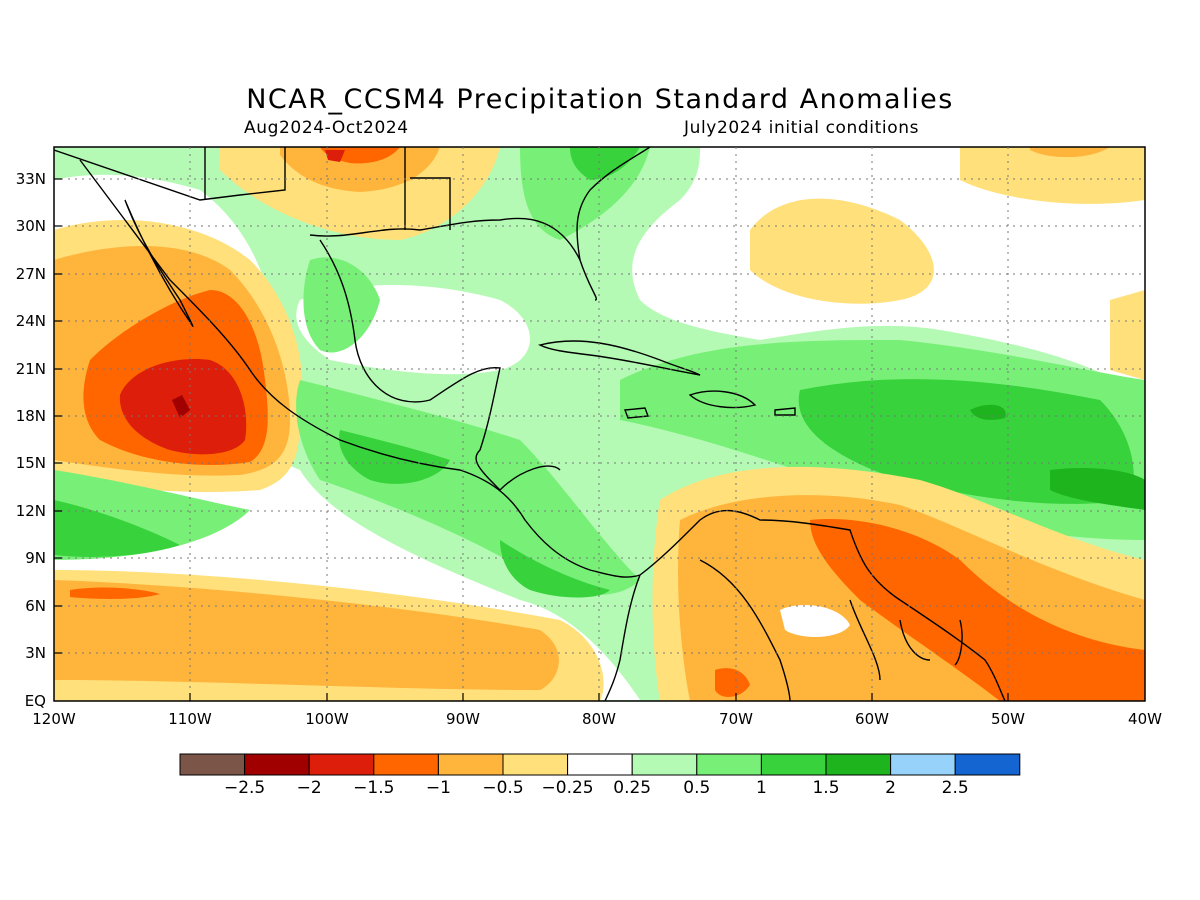  What do you see at coordinates (31, 179) in the screenshot?
I see `lat-label: 33N` at bounding box center [31, 179].